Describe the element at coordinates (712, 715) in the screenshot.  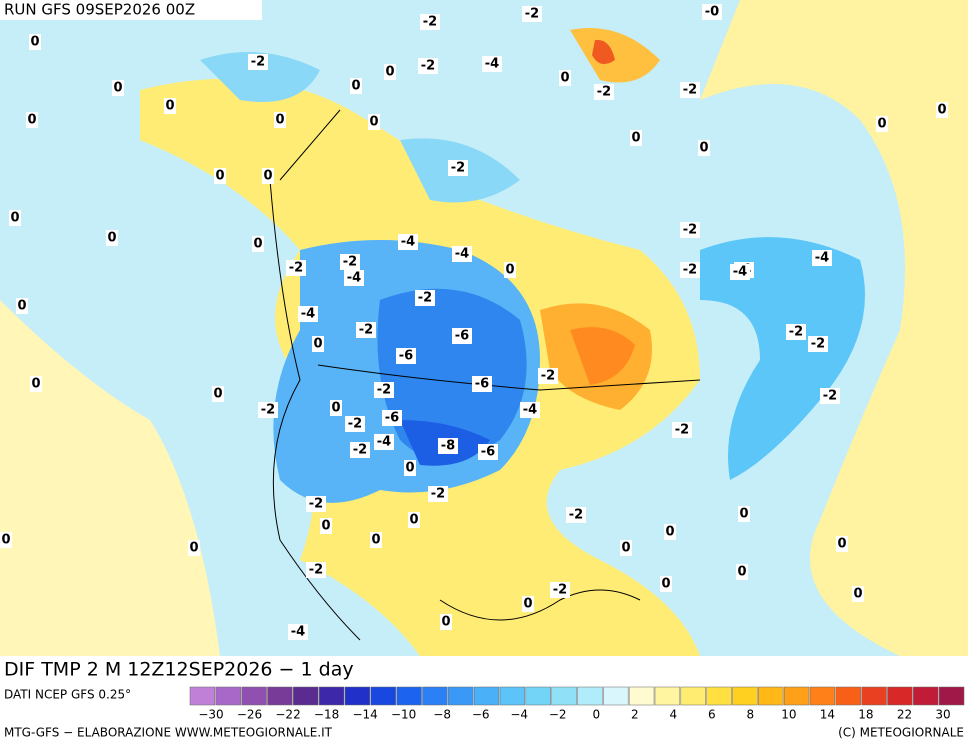
I see `colorbar-label: 6` at that location.